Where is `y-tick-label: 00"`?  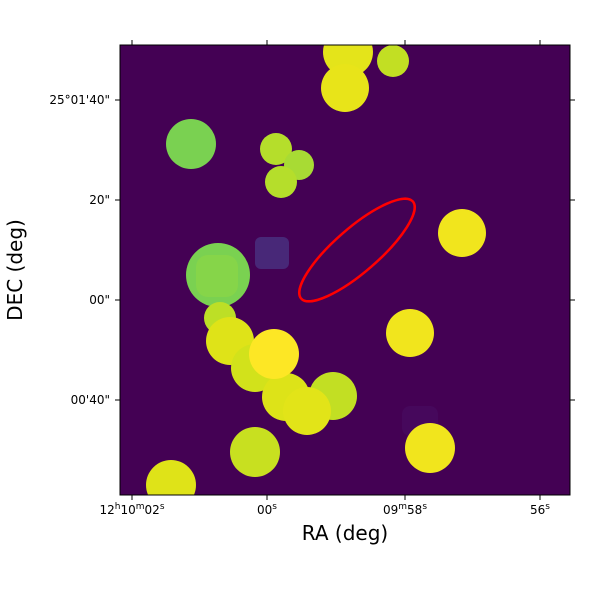 y-tick-label: 00" is located at coordinates (99, 300).